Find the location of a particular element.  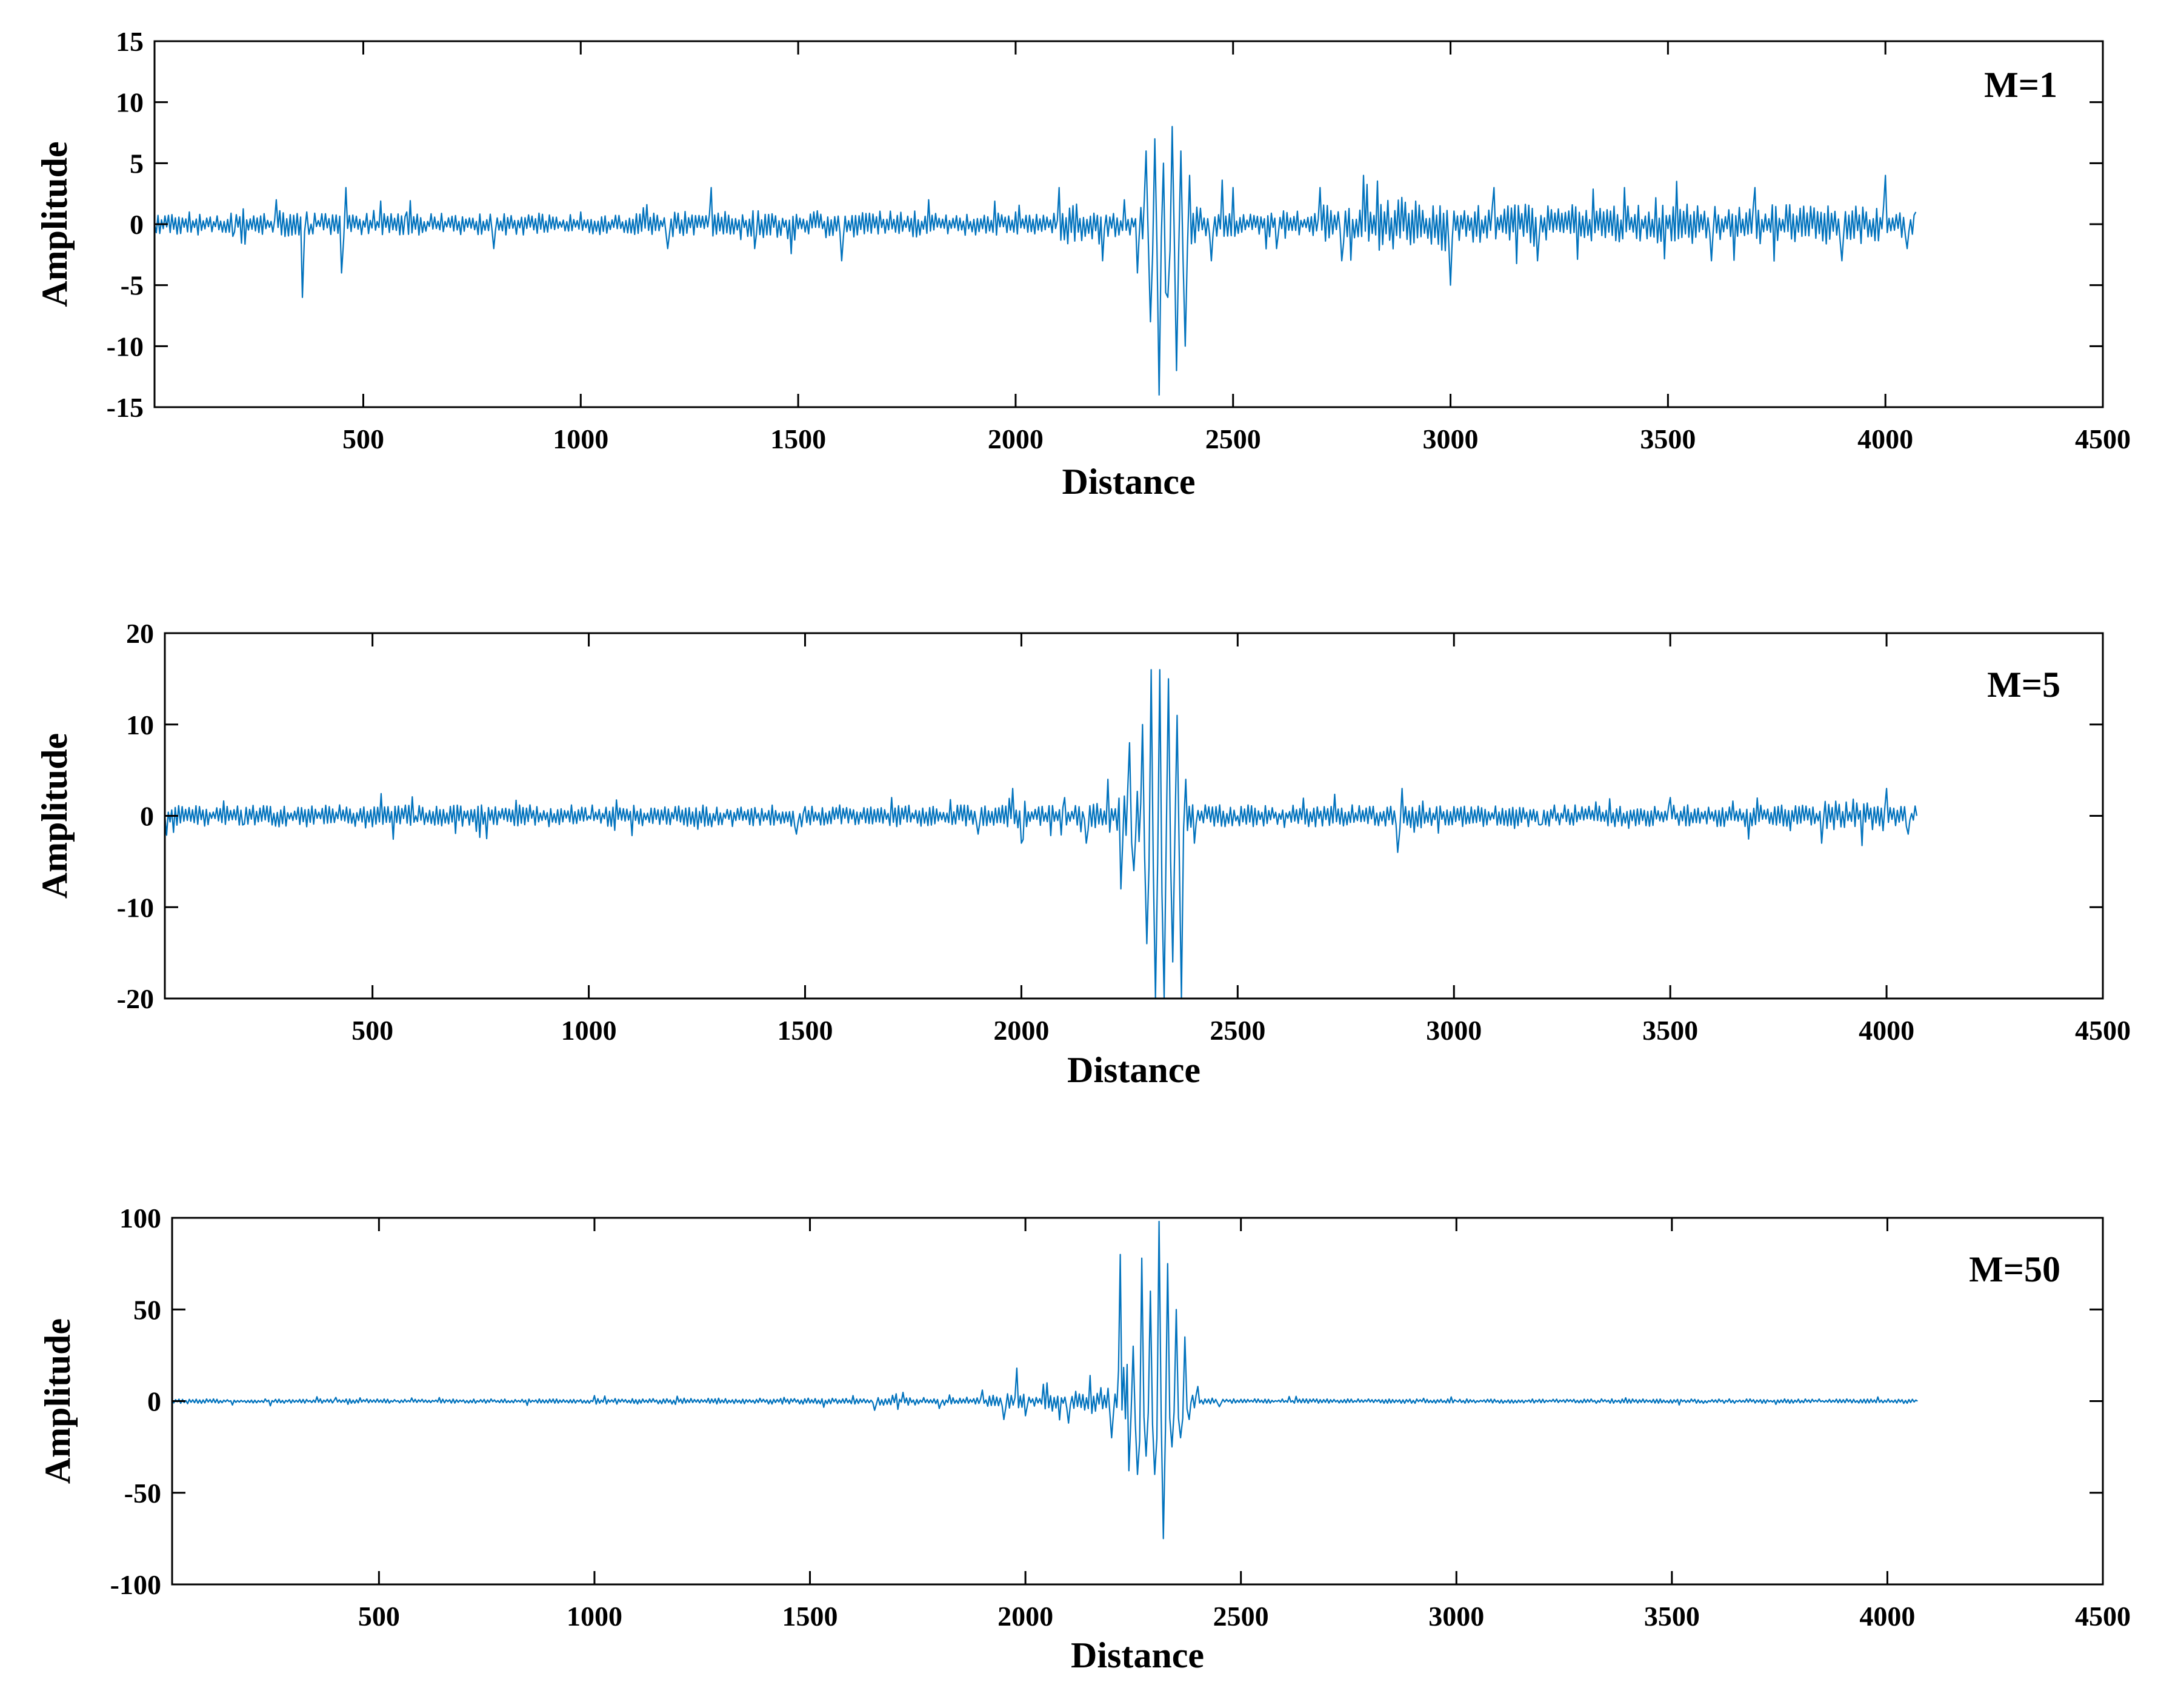

y-tick-label: 50 is located at coordinates (147, 1309).